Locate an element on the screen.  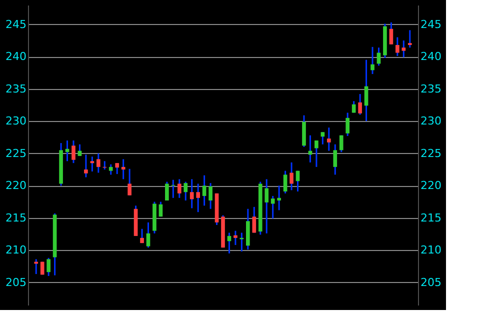
y-tick-label: 240 is located at coordinates (16, 57).